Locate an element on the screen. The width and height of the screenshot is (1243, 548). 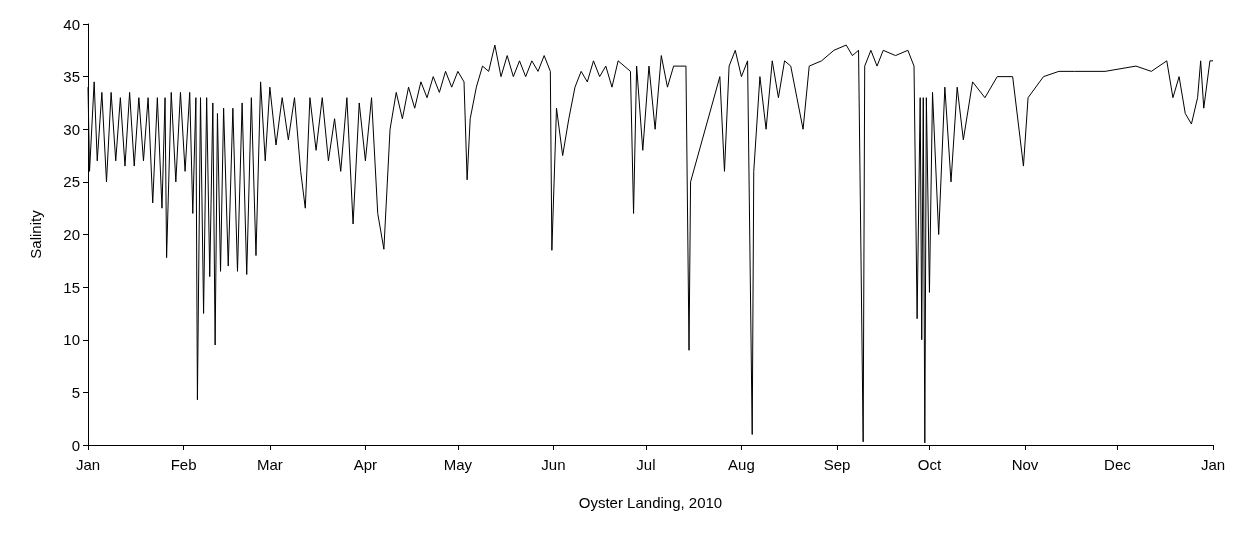
x-tick-label: Jul is located at coordinates (646, 464).